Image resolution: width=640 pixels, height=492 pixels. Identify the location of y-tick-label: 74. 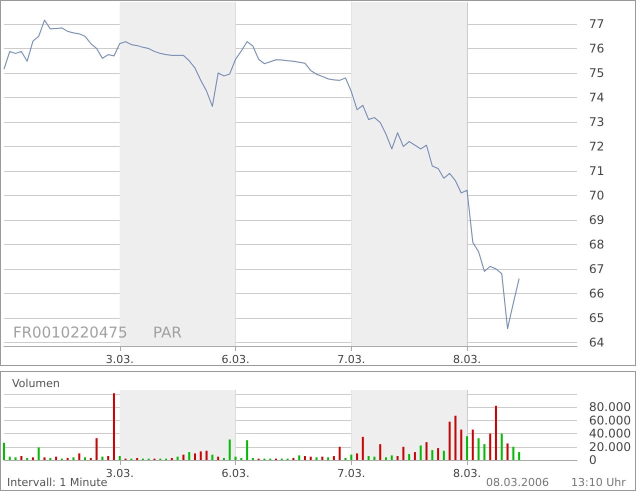
(596, 97).